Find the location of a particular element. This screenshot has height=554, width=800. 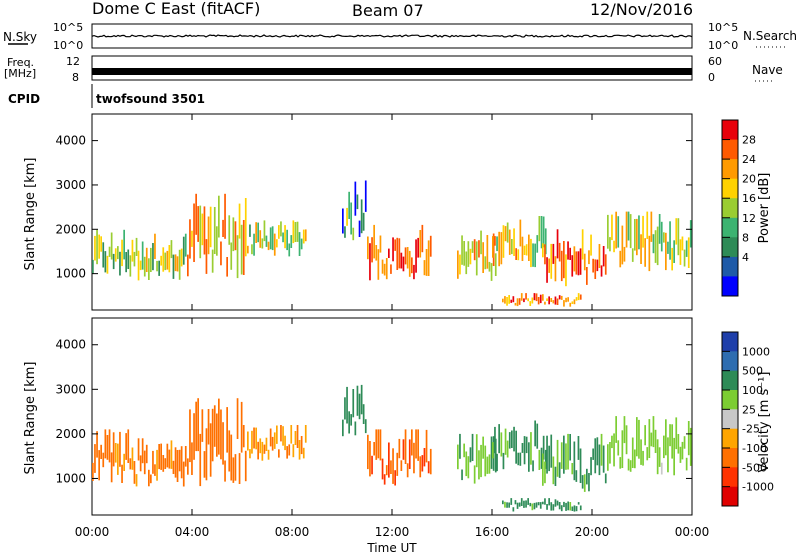

y-tick-label: 1000 is located at coordinates (70, 274).